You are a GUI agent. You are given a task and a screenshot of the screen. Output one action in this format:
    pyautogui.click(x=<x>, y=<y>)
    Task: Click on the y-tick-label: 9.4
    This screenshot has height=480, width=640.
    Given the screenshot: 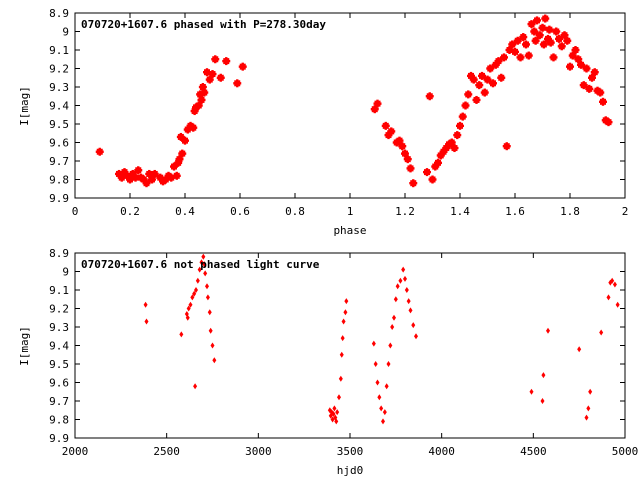 What is the action you would take?
    pyautogui.click(x=59, y=346)
    